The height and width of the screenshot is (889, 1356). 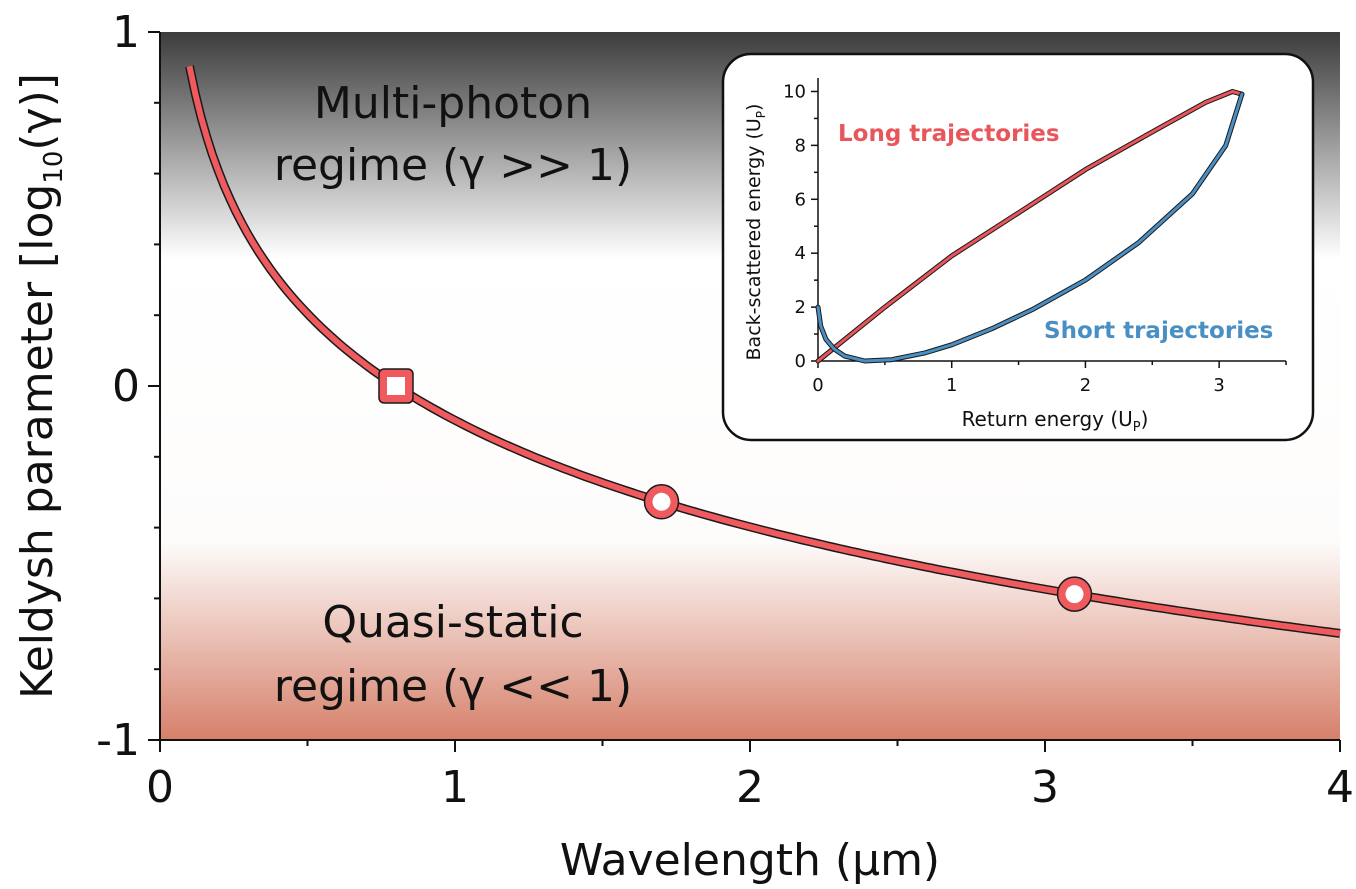 I want to click on inset-y-tick-label: 4, so click(x=800, y=253).